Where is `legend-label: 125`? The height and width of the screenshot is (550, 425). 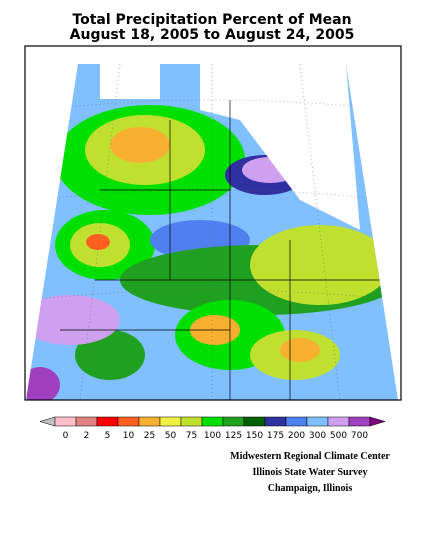
legend-label: 125 is located at coordinates (233, 436).